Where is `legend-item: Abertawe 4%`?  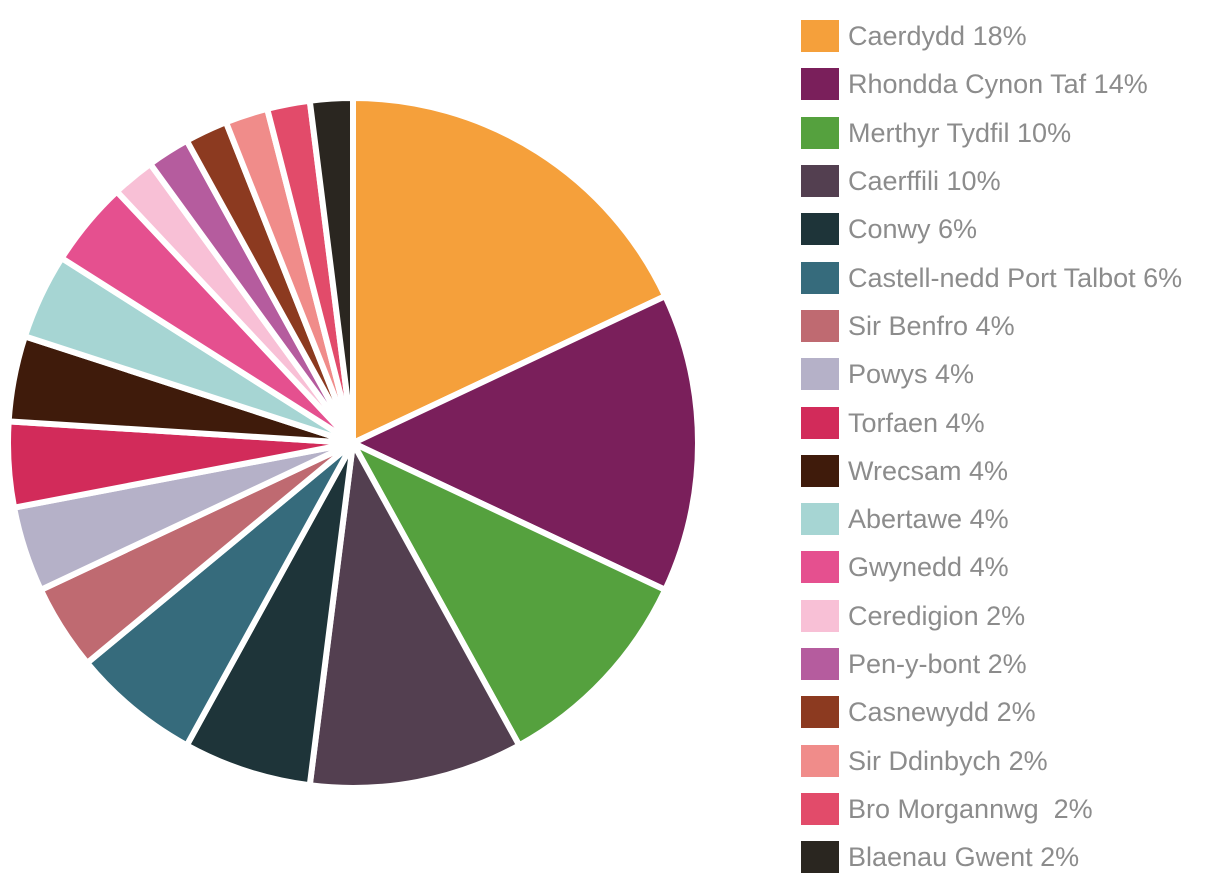
legend-item: Abertawe 4% is located at coordinates (1010, 519).